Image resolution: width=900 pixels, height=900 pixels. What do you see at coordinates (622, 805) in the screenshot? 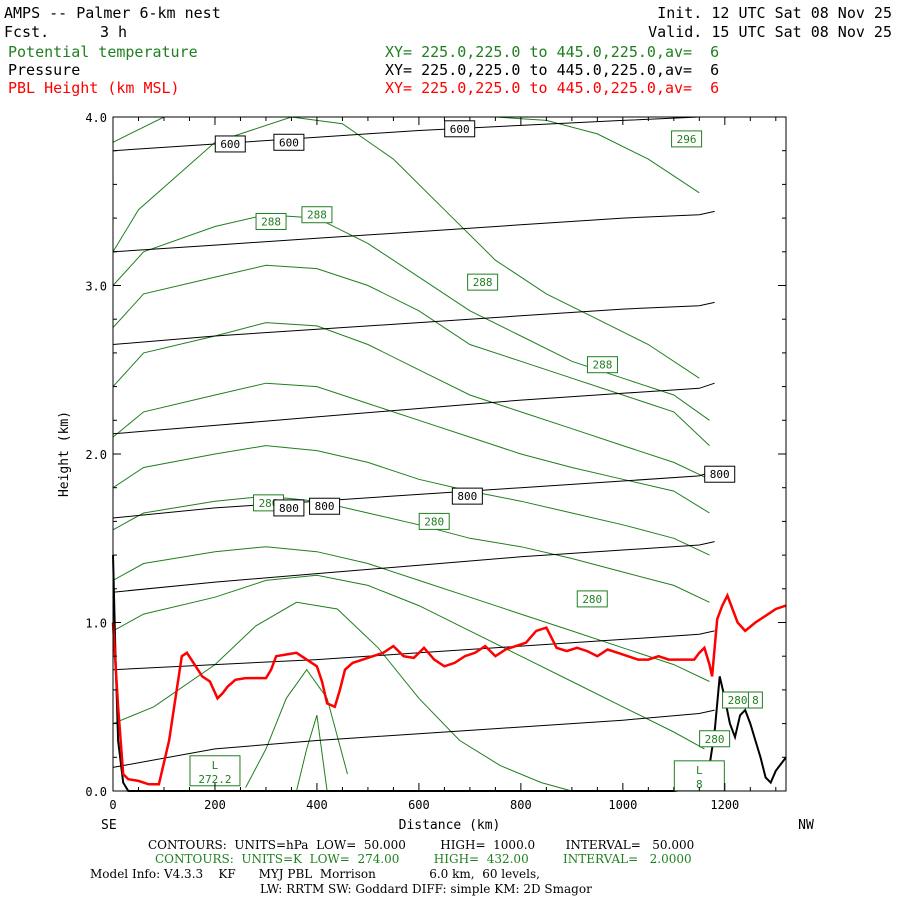
I see `x-tick-label: 1000` at bounding box center [622, 805].